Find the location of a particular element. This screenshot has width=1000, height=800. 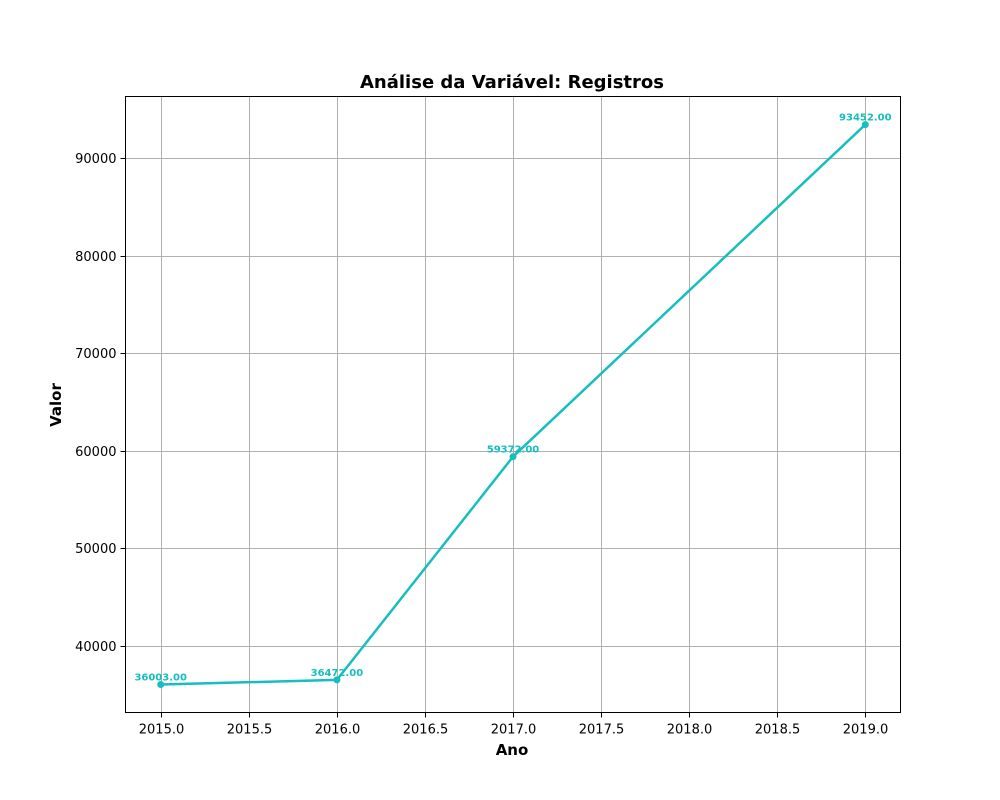

y-tick-label: 80000 is located at coordinates (95, 257).